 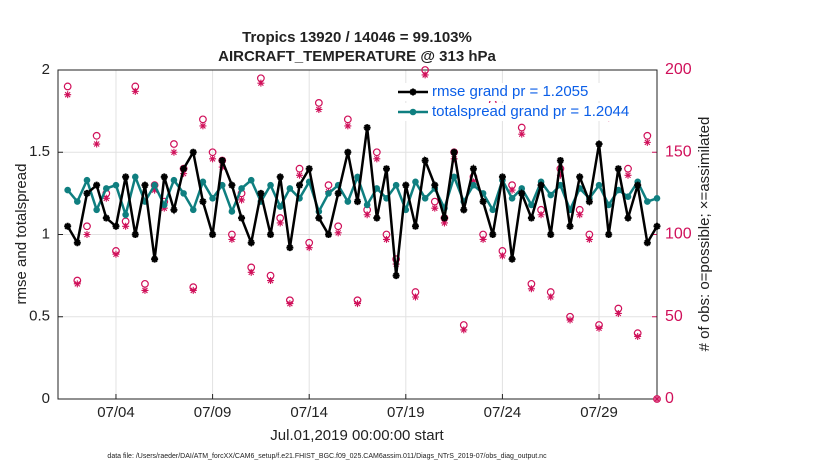 What do you see at coordinates (46, 233) in the screenshot?
I see `y-tick-label: 1` at bounding box center [46, 233].